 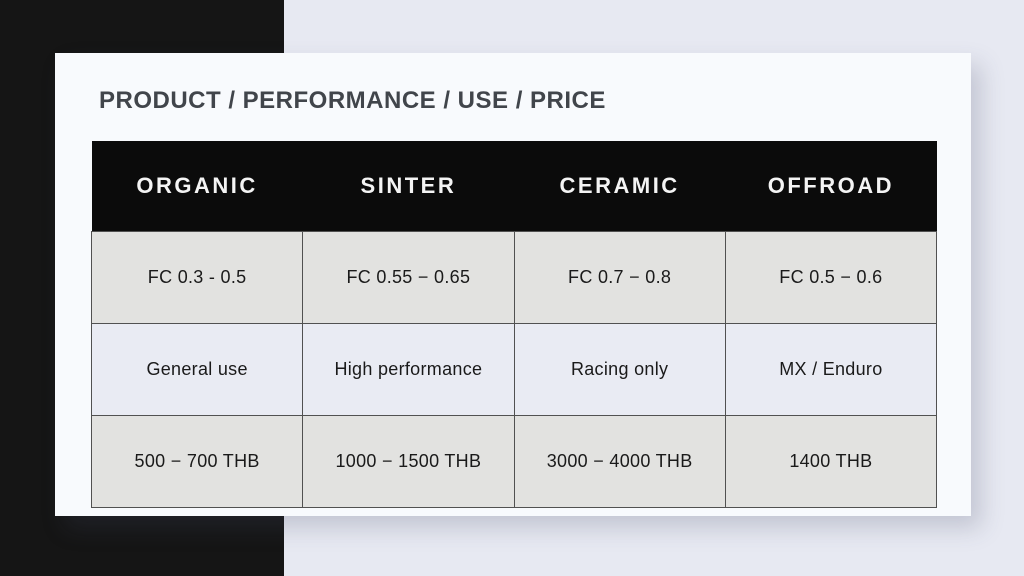 What do you see at coordinates (620, 186) in the screenshot?
I see `column-header-ceramic: CERAMIC` at bounding box center [620, 186].